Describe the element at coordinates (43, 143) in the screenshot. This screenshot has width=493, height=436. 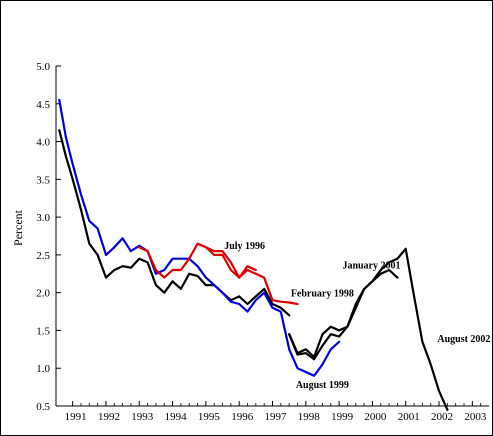
I see `y-tick-label: 4.0` at that location.